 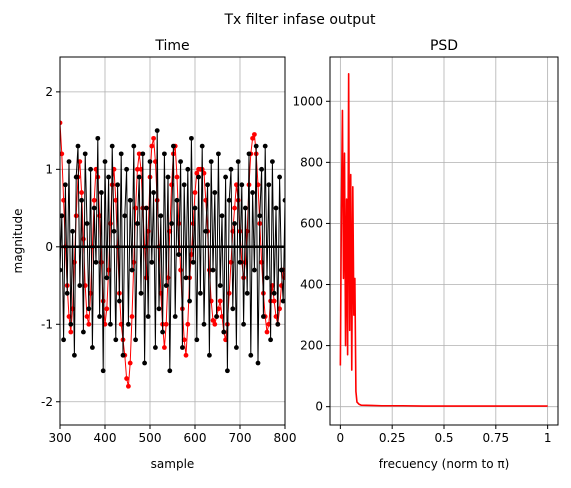 I want to click on psd-y-tick-label: 800, so click(x=311, y=162).